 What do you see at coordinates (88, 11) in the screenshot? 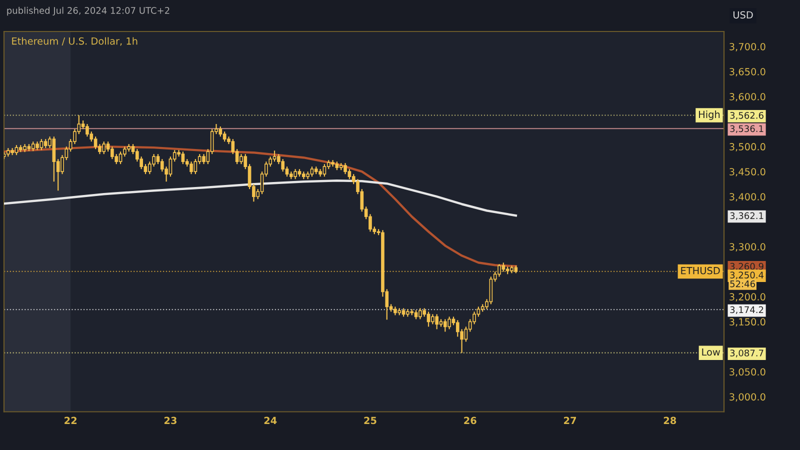
I see `text: published Jul 26, 2024 12:07 UTC+2` at bounding box center [88, 11].